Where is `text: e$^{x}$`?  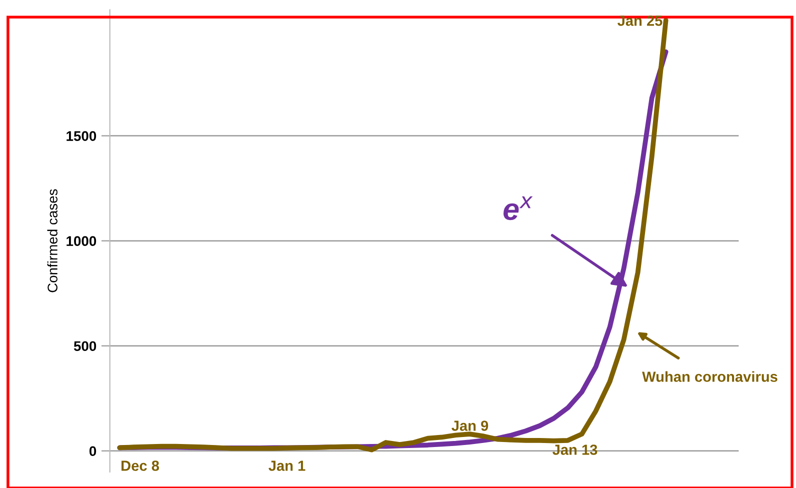 text: e$^{x}$ is located at coordinates (518, 208).